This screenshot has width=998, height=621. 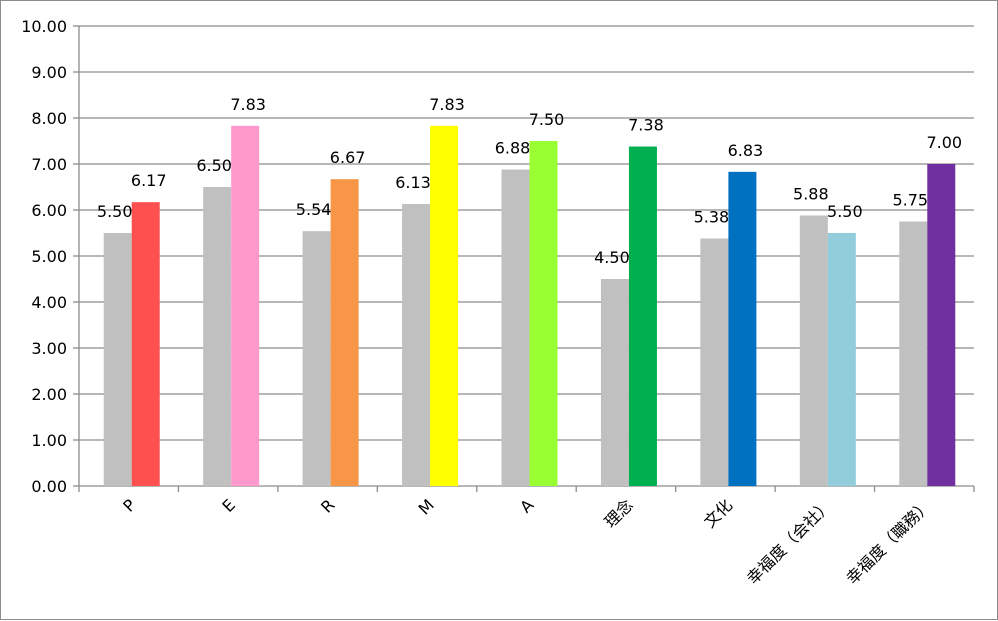 What do you see at coordinates (49, 302) in the screenshot?
I see `y-tick-label: 4.00` at bounding box center [49, 302].